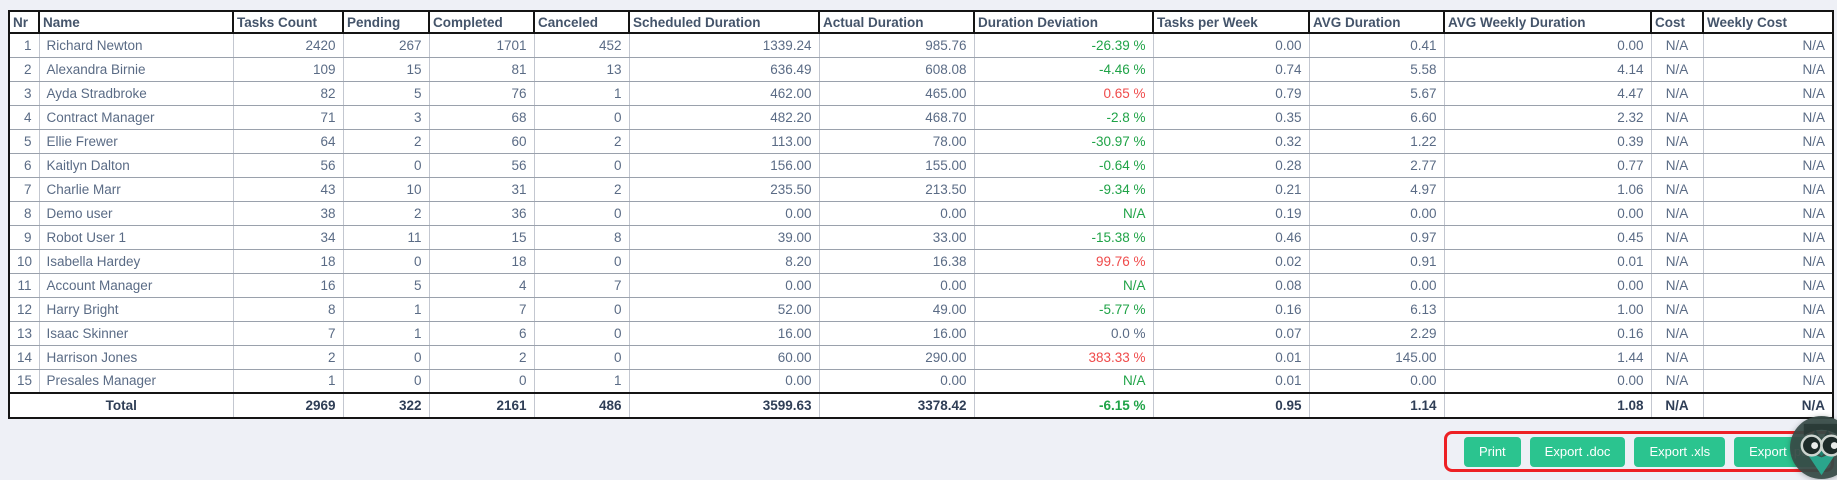  I want to click on cell-canceled: 452, so click(582, 45).